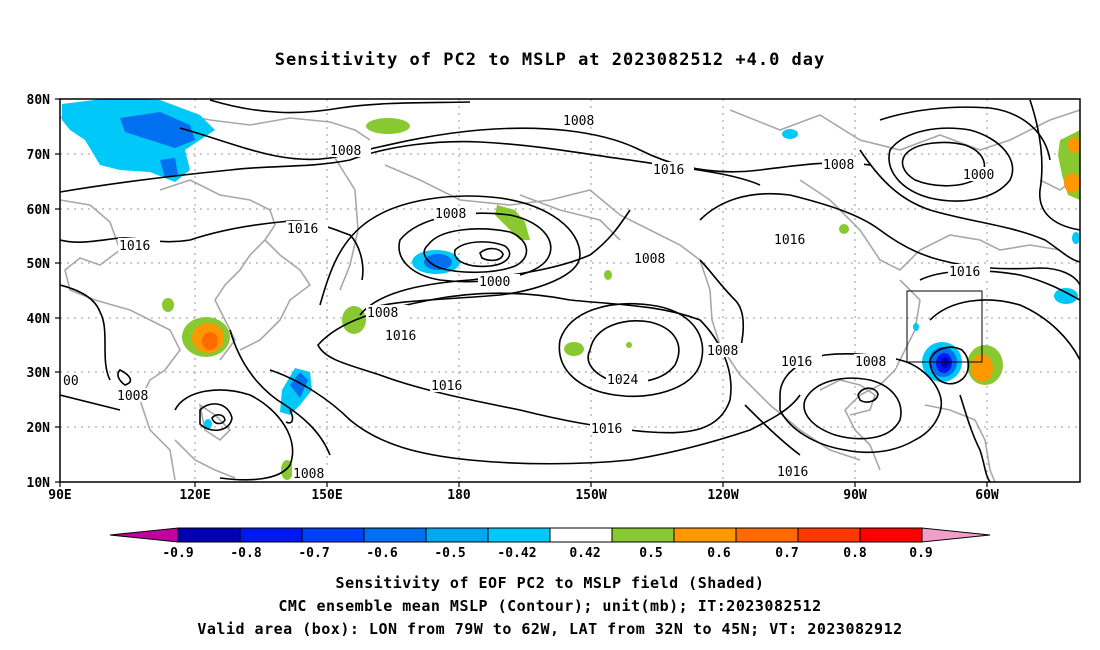  I want to click on colorbar-label: 0.7, so click(786, 553).